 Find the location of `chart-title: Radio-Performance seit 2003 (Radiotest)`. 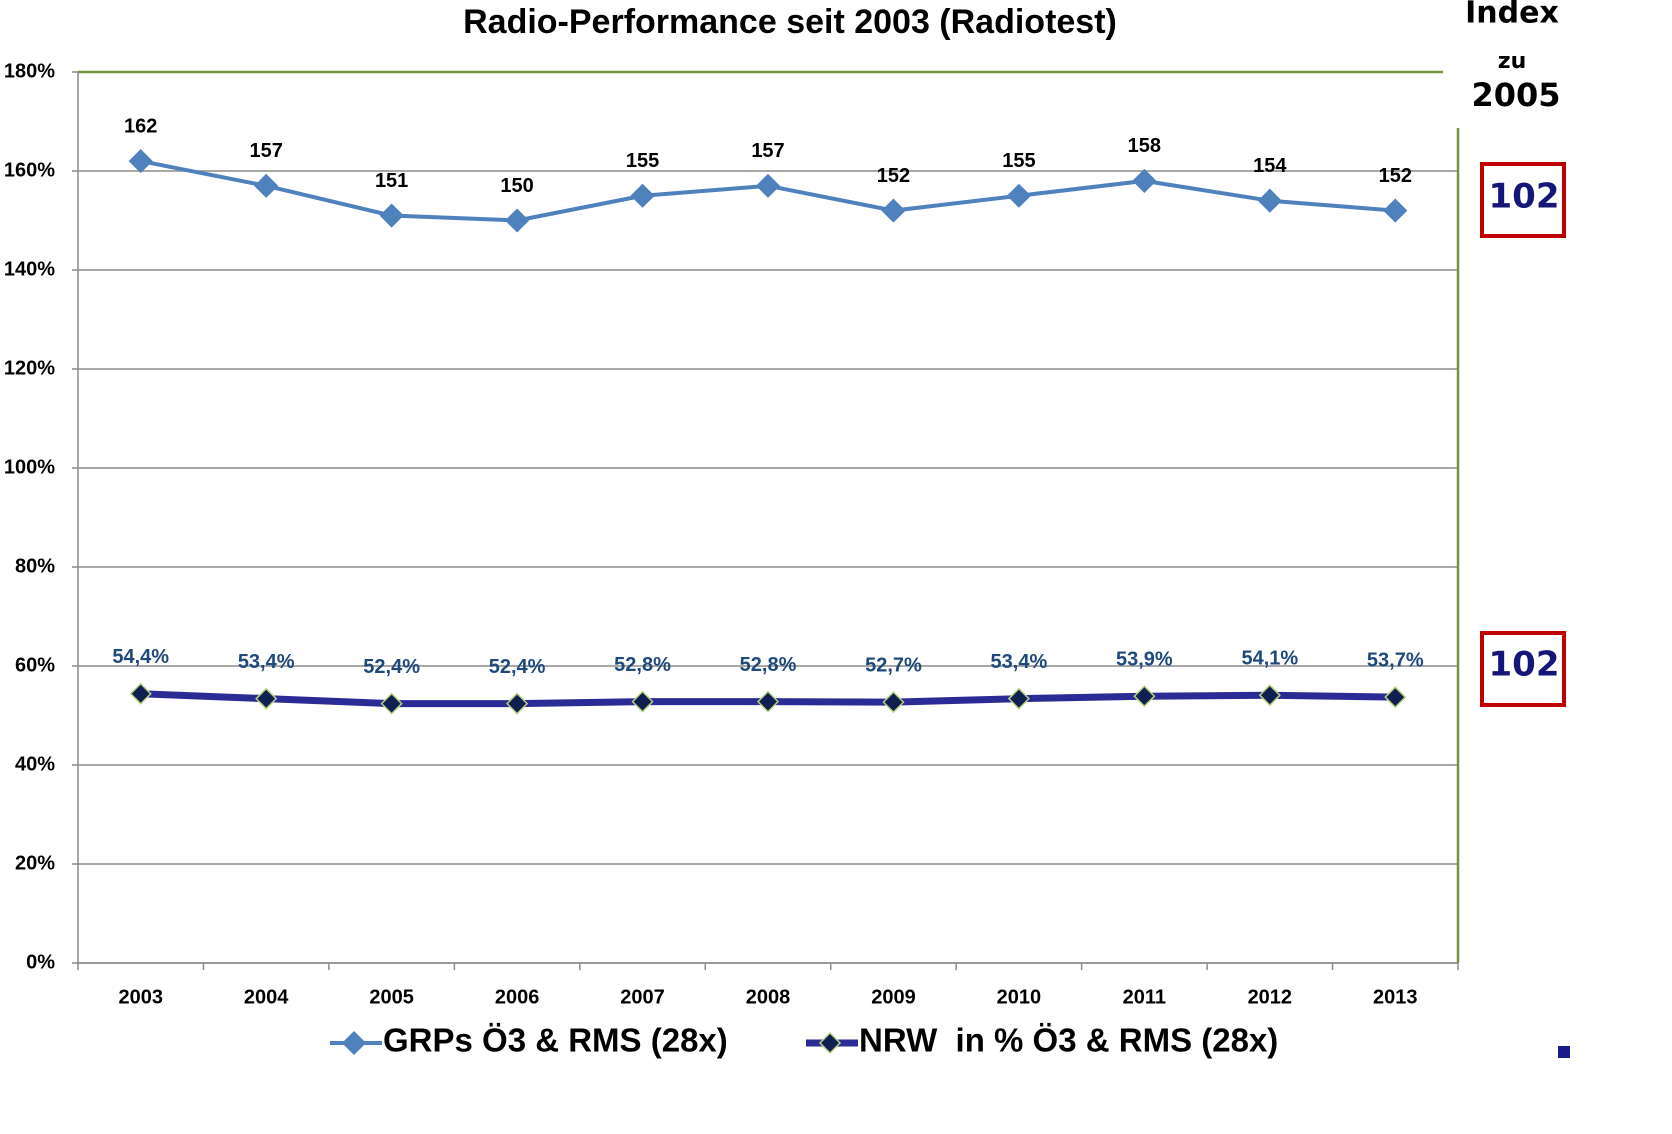

chart-title: Radio-Performance seit 2003 (Radiotest) is located at coordinates (790, 22).